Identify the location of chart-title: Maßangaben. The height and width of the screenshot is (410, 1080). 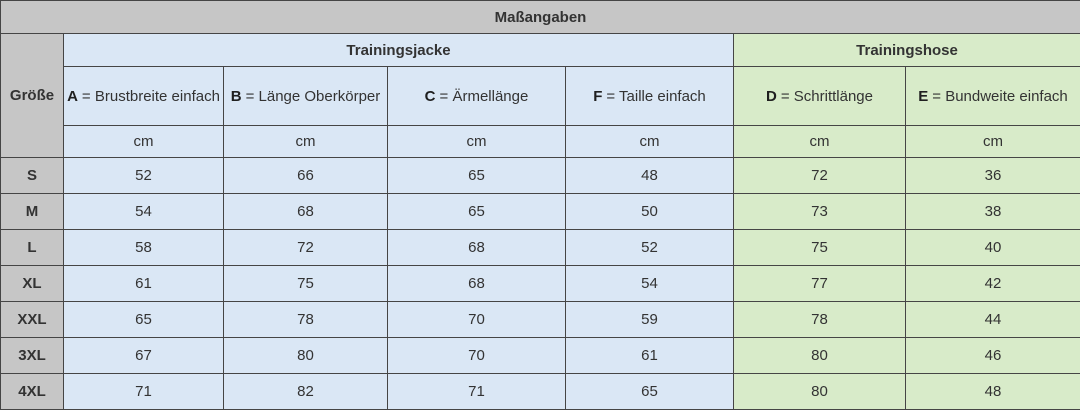
(540, 17).